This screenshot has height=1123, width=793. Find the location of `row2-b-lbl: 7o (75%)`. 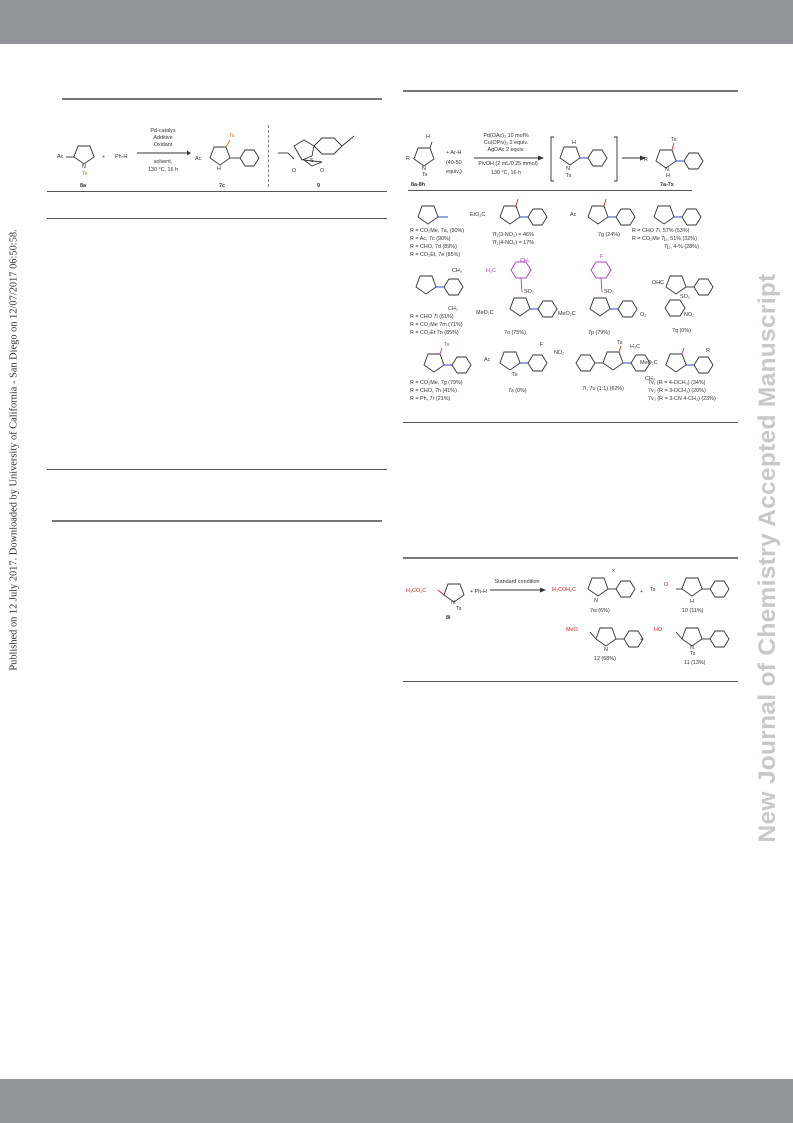

row2-b-lbl: 7o (75%) is located at coordinates (515, 333).